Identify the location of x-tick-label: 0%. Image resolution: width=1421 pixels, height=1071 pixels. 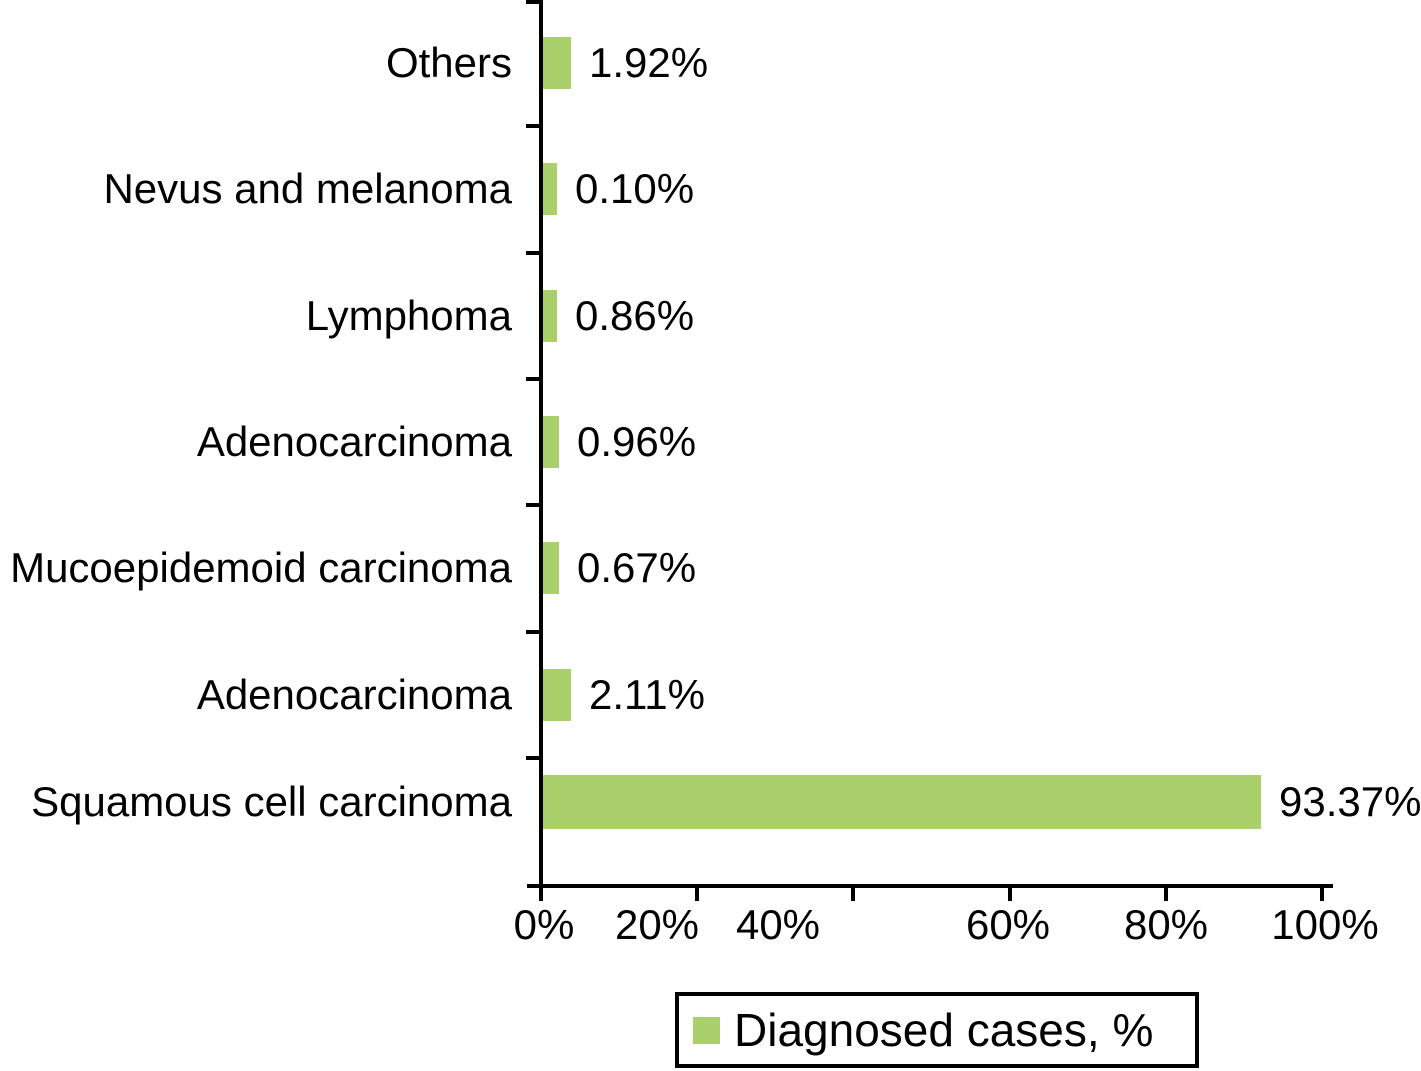
(544, 924).